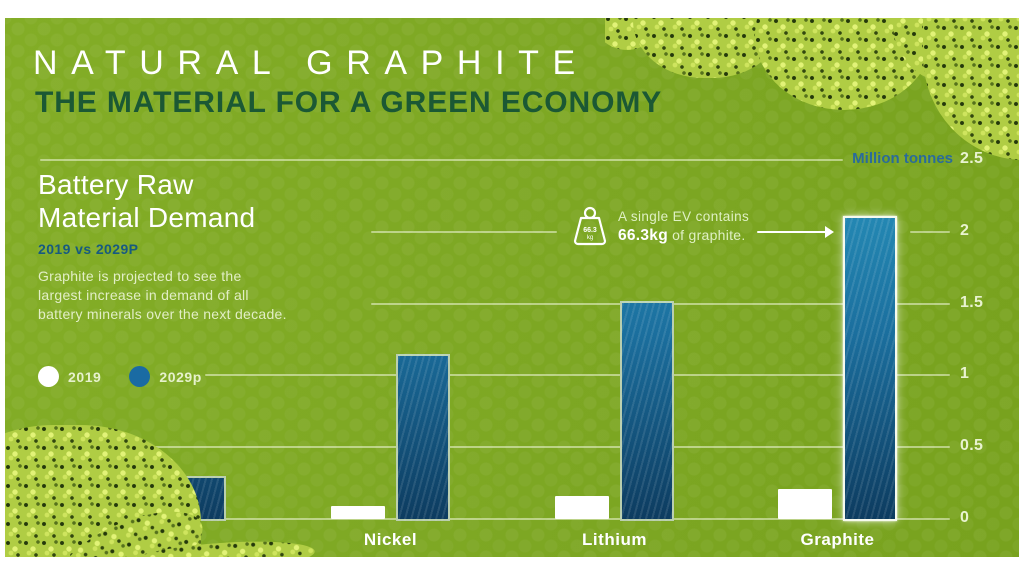  I want to click on weight-icon-value: 66.3, so click(590, 230).